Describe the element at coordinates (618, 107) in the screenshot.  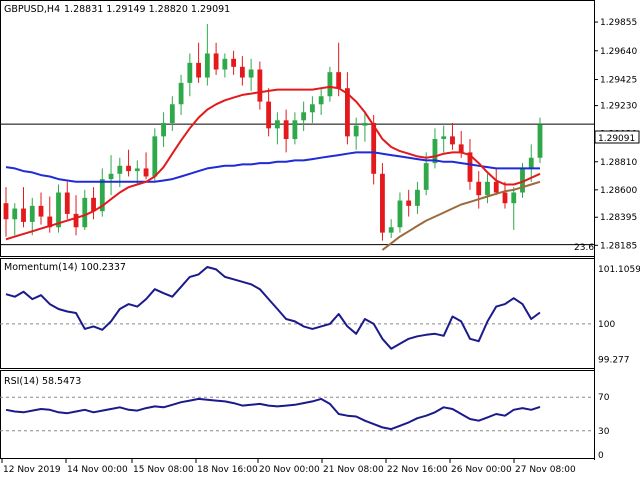
I see `price-tick-label: 1.29230` at that location.